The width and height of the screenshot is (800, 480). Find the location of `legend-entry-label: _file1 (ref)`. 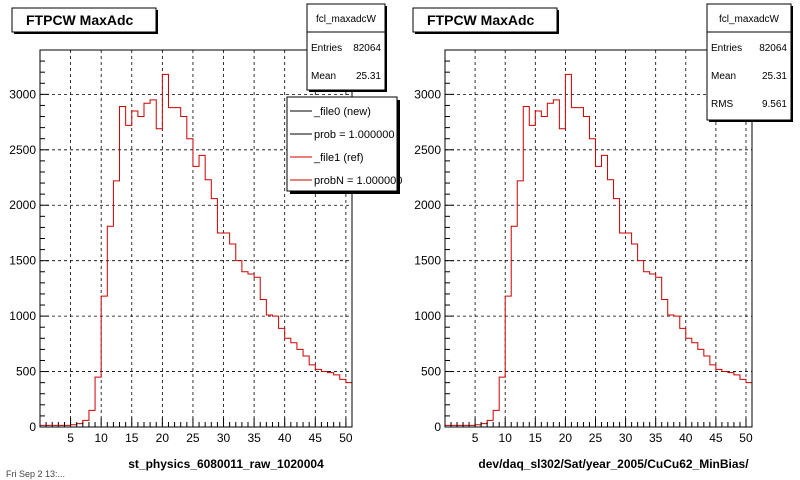

legend-entry-label: _file1 (ref) is located at coordinates (338, 158).